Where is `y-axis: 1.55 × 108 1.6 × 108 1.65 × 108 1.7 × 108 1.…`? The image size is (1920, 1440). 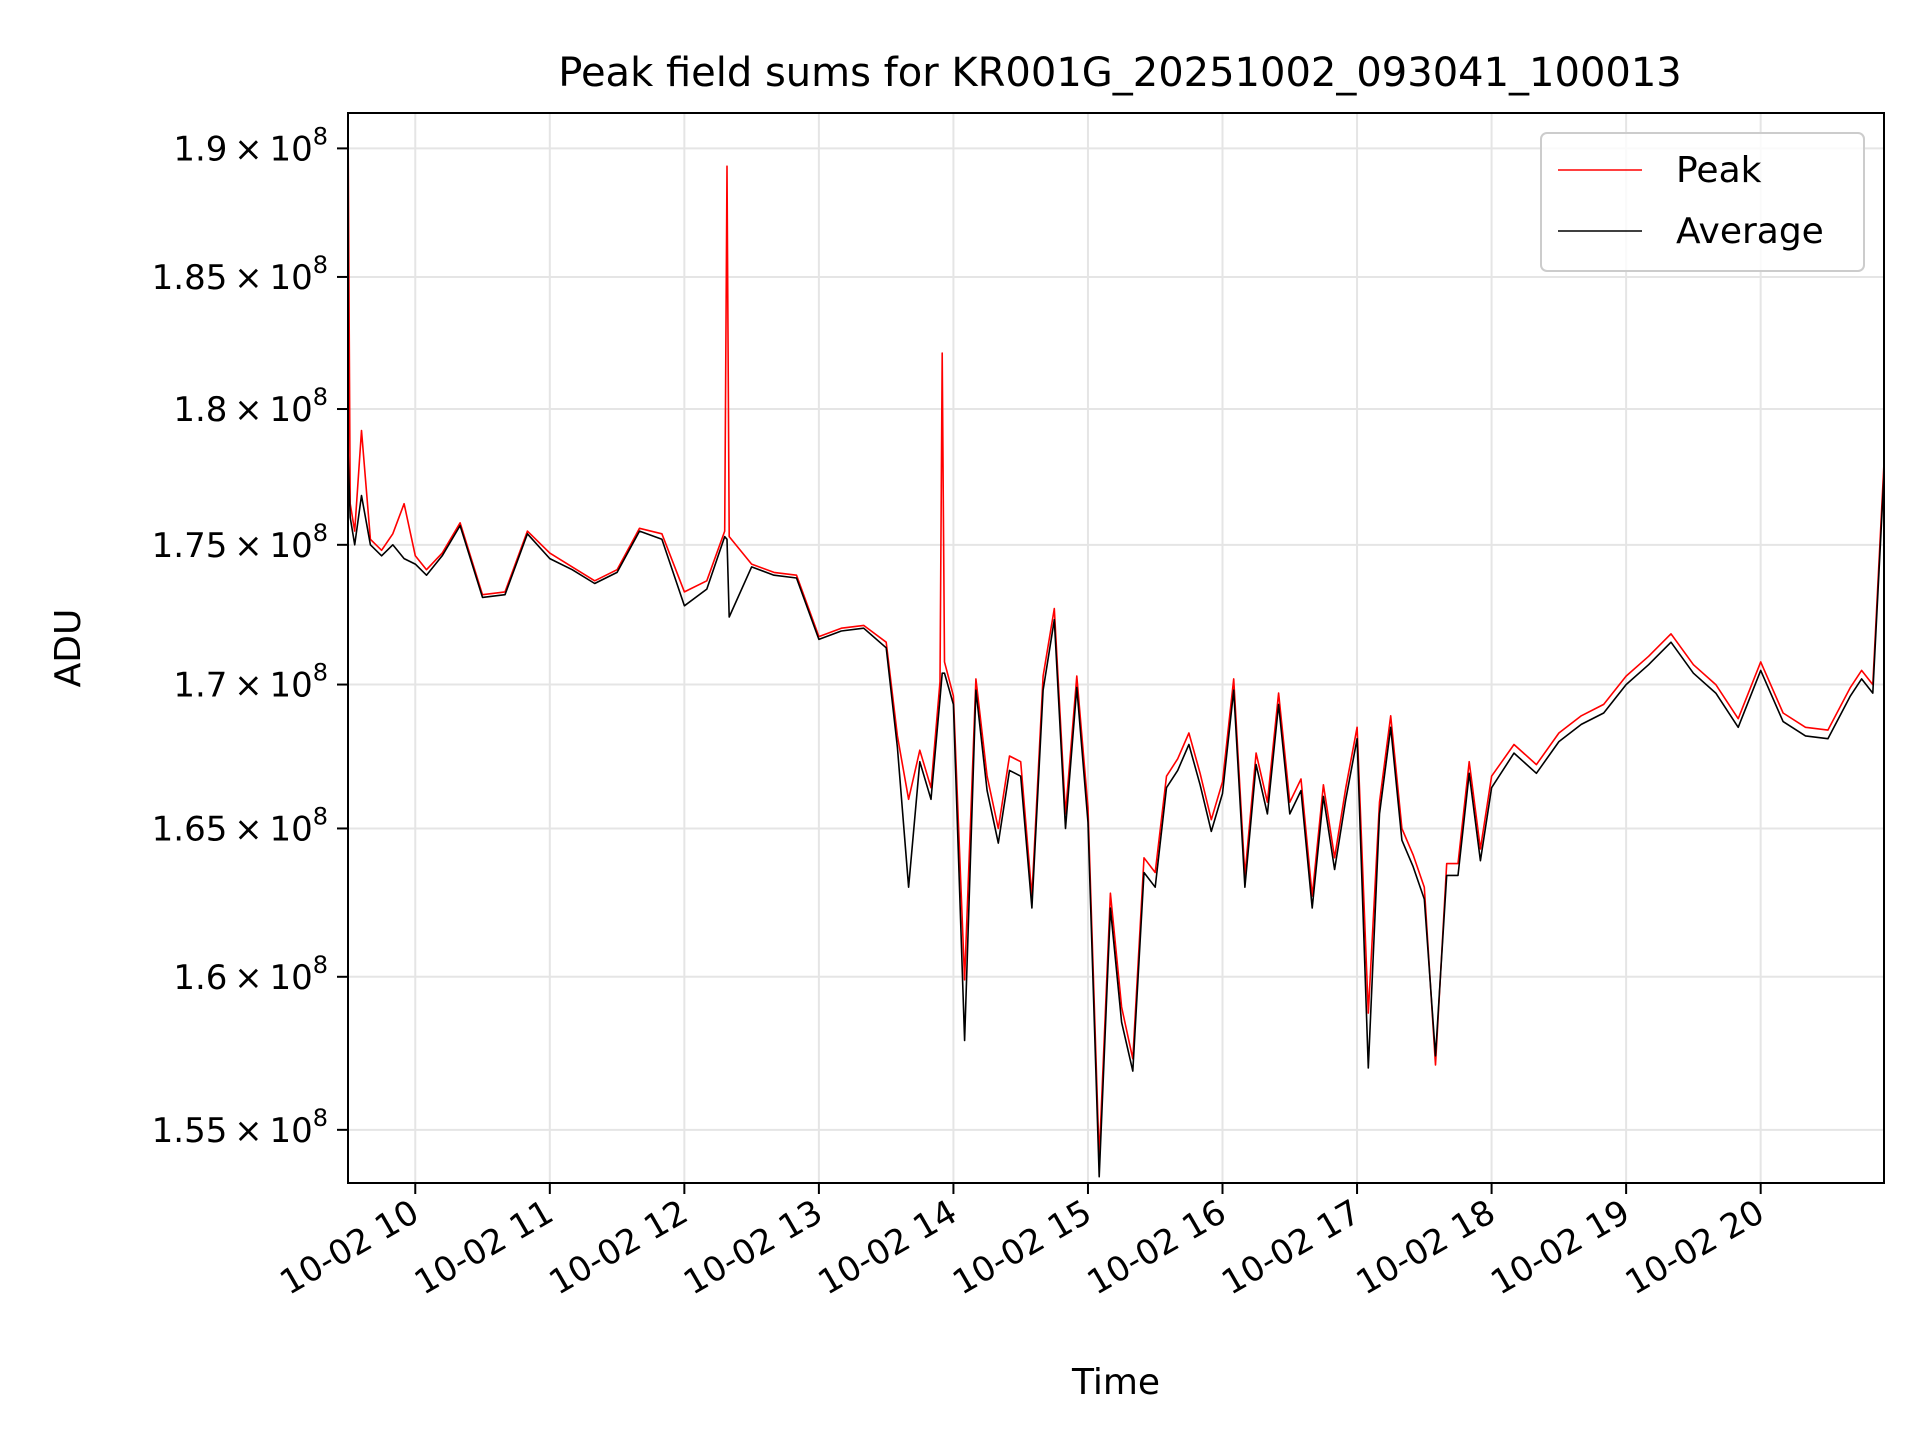 y-axis: 1.55 × 108 1.6 × 108 1.65 × 108 1.7 × 108 1.… is located at coordinates (250, 636).